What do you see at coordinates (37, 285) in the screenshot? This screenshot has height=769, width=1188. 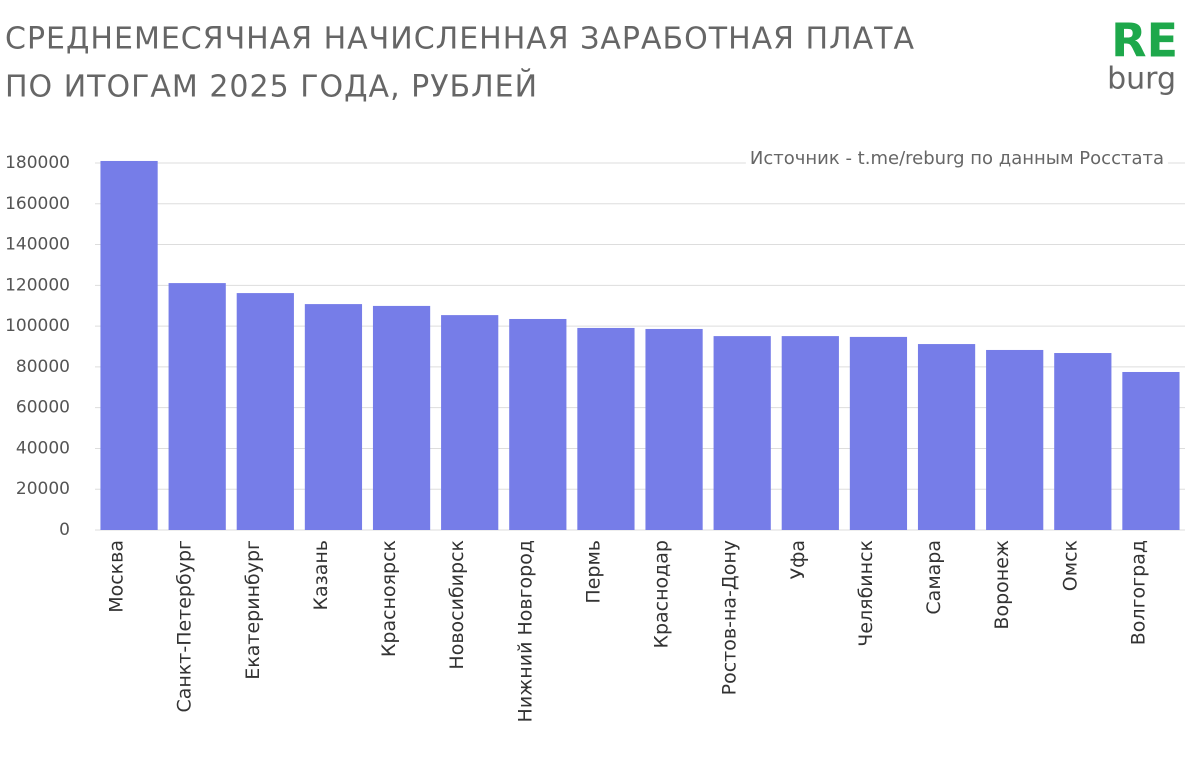 I see `y-tick-label: 120000` at bounding box center [37, 285].